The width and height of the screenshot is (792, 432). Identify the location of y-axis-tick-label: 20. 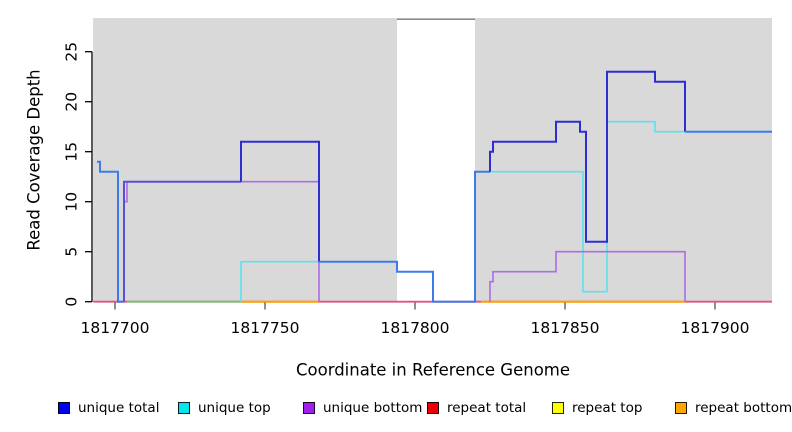
(72, 102).